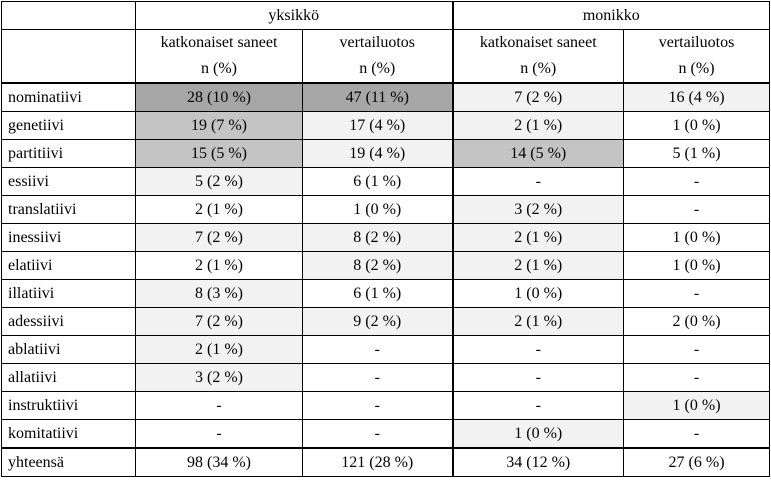  What do you see at coordinates (697, 42) in the screenshot?
I see `subheader-plural-comparison: vertailuotos` at bounding box center [697, 42].